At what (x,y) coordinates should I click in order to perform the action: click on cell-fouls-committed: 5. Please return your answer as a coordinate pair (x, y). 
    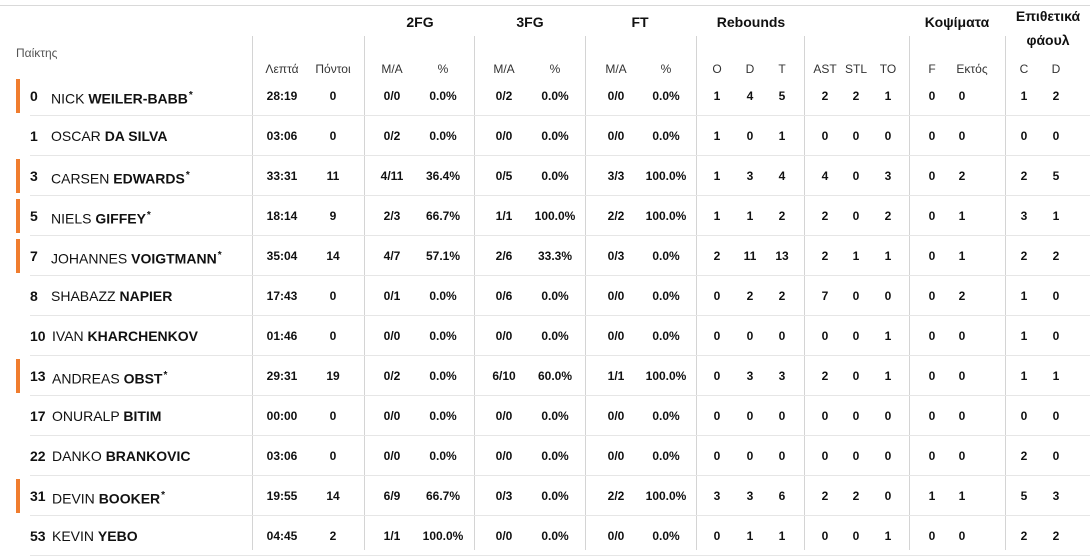
    Looking at the image, I should click on (1024, 496).